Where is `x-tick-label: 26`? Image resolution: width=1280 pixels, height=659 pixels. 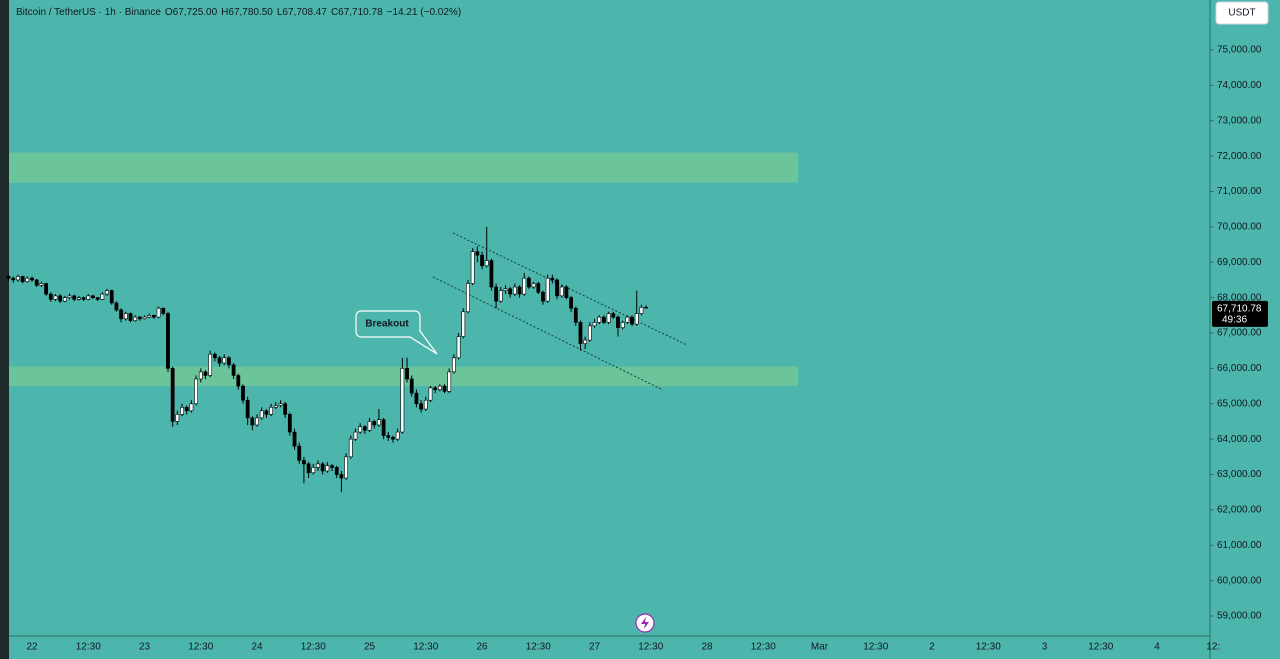
x-tick-label: 26 is located at coordinates (482, 647).